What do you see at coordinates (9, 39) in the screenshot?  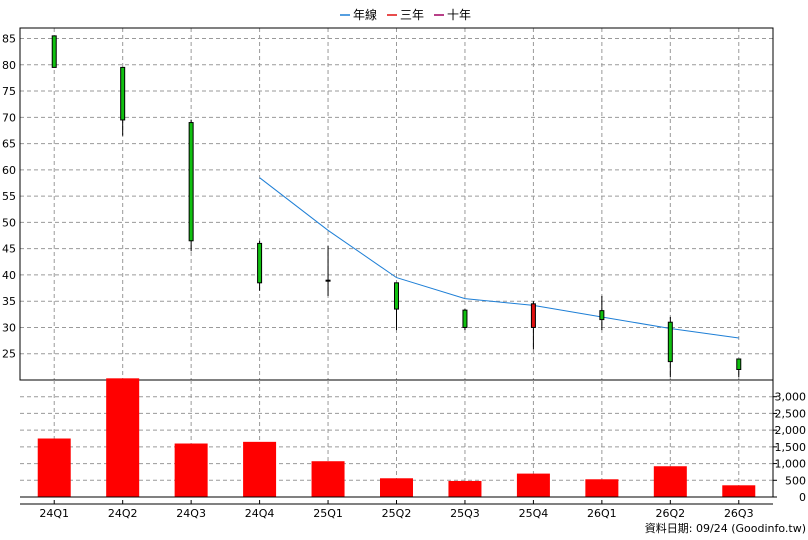 I see `price-tick-label: 85` at bounding box center [9, 39].